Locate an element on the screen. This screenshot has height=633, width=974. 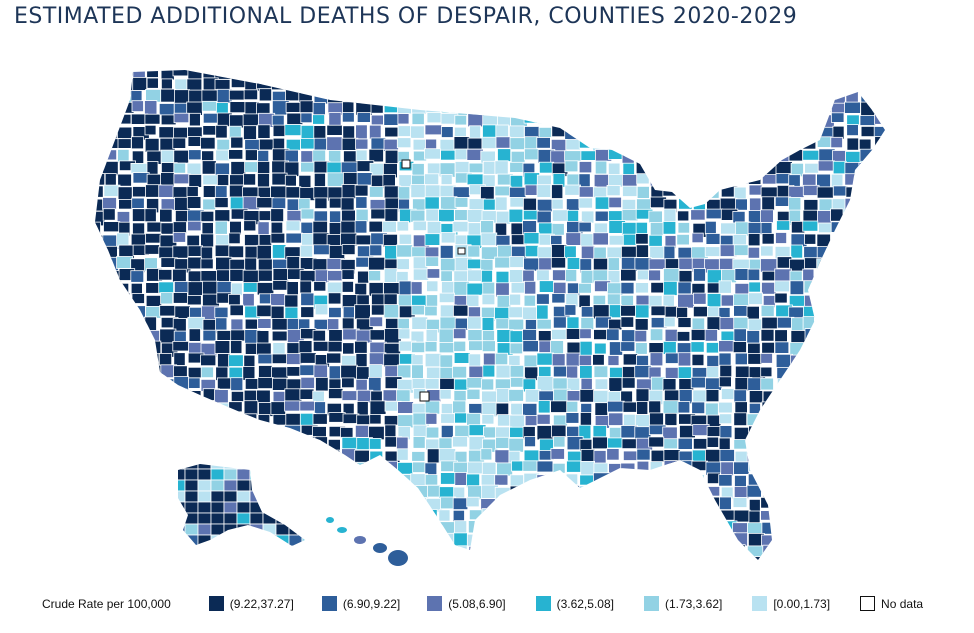
legend-item: (6.90,9.22] is located at coordinates (360, 603).